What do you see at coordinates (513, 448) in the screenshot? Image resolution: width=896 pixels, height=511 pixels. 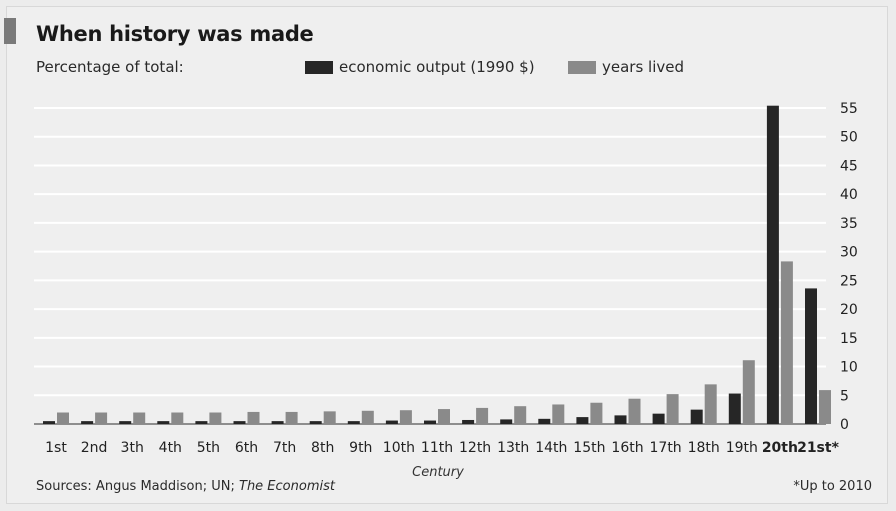 I see `x-tick-label: 13th` at bounding box center [513, 448].